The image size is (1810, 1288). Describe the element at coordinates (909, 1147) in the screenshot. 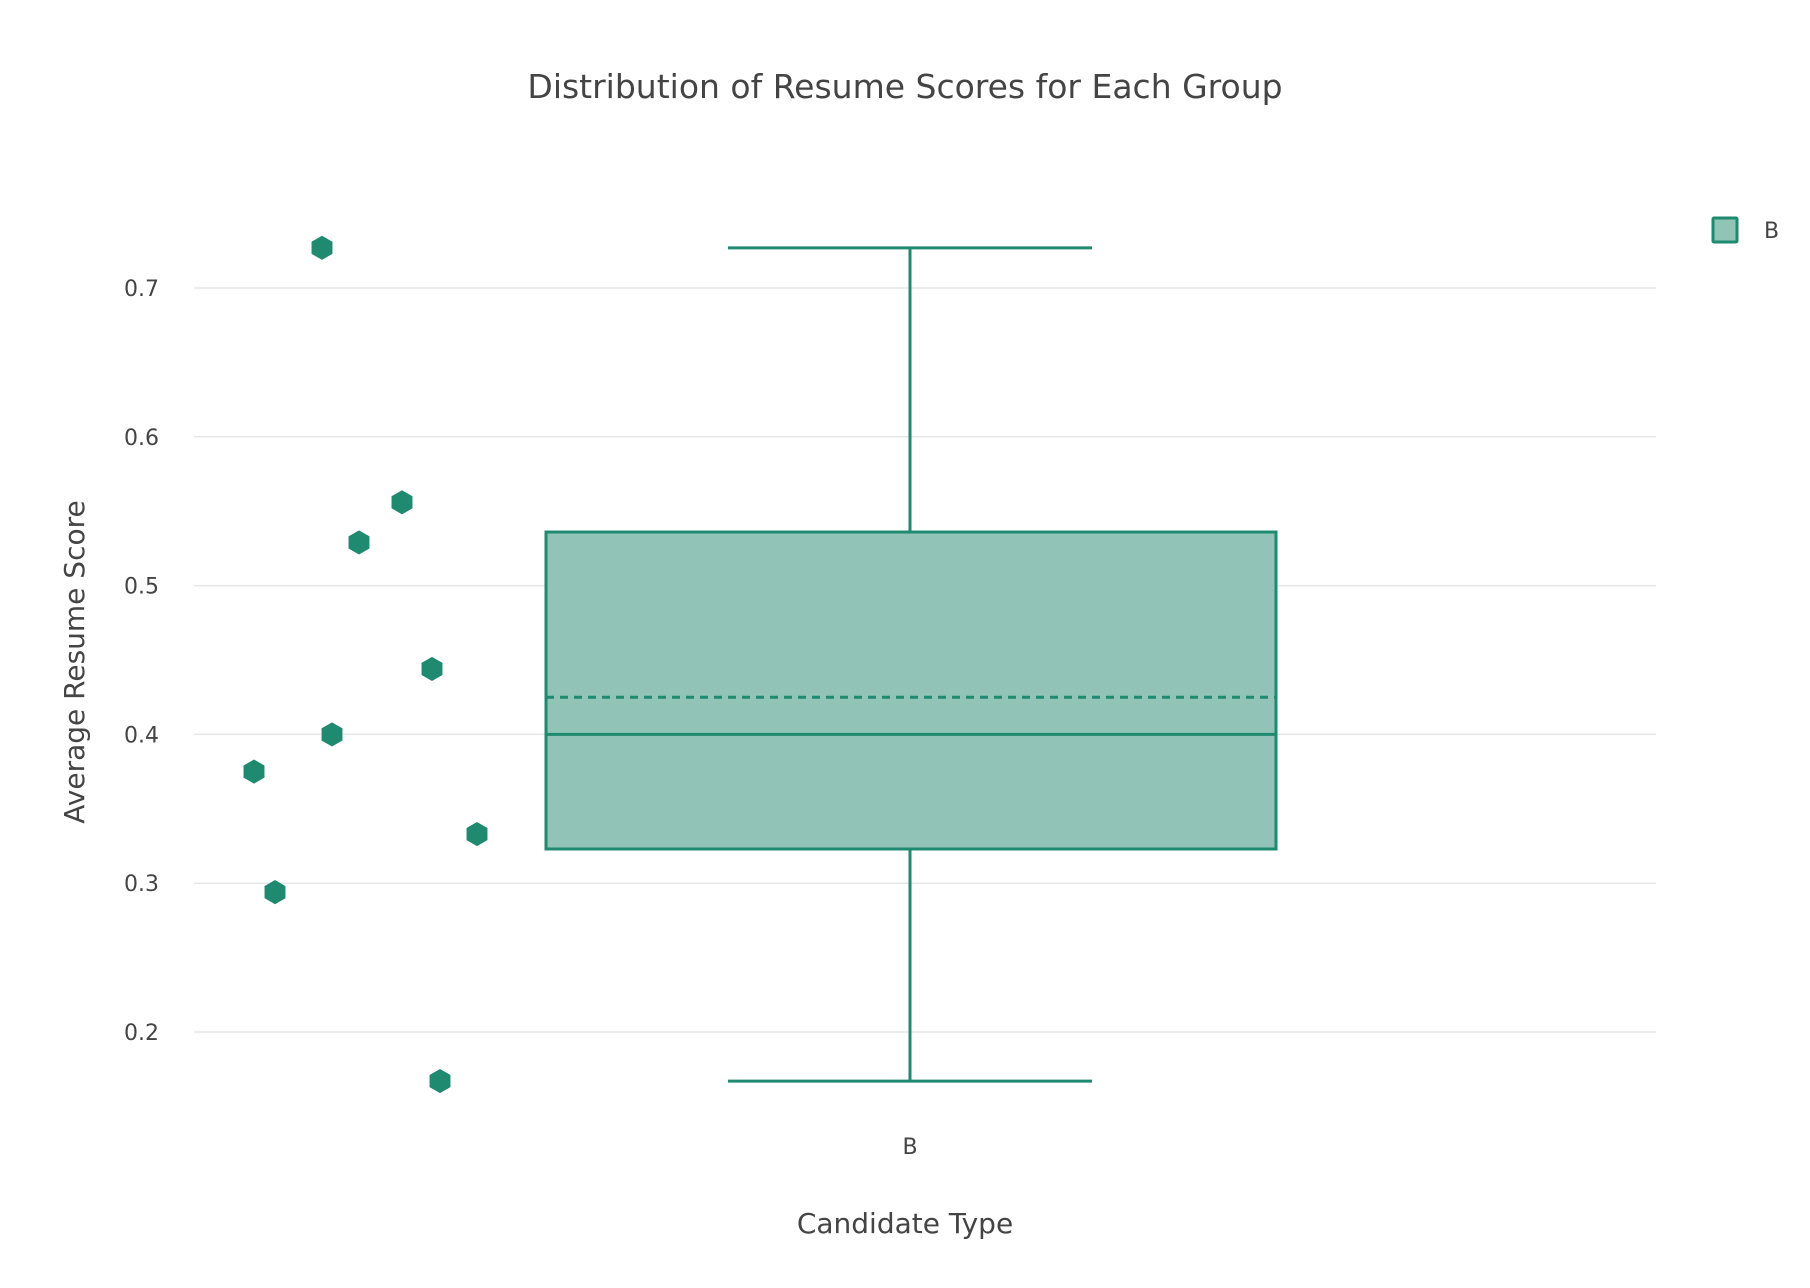

I see `x-tick-label: B` at that location.